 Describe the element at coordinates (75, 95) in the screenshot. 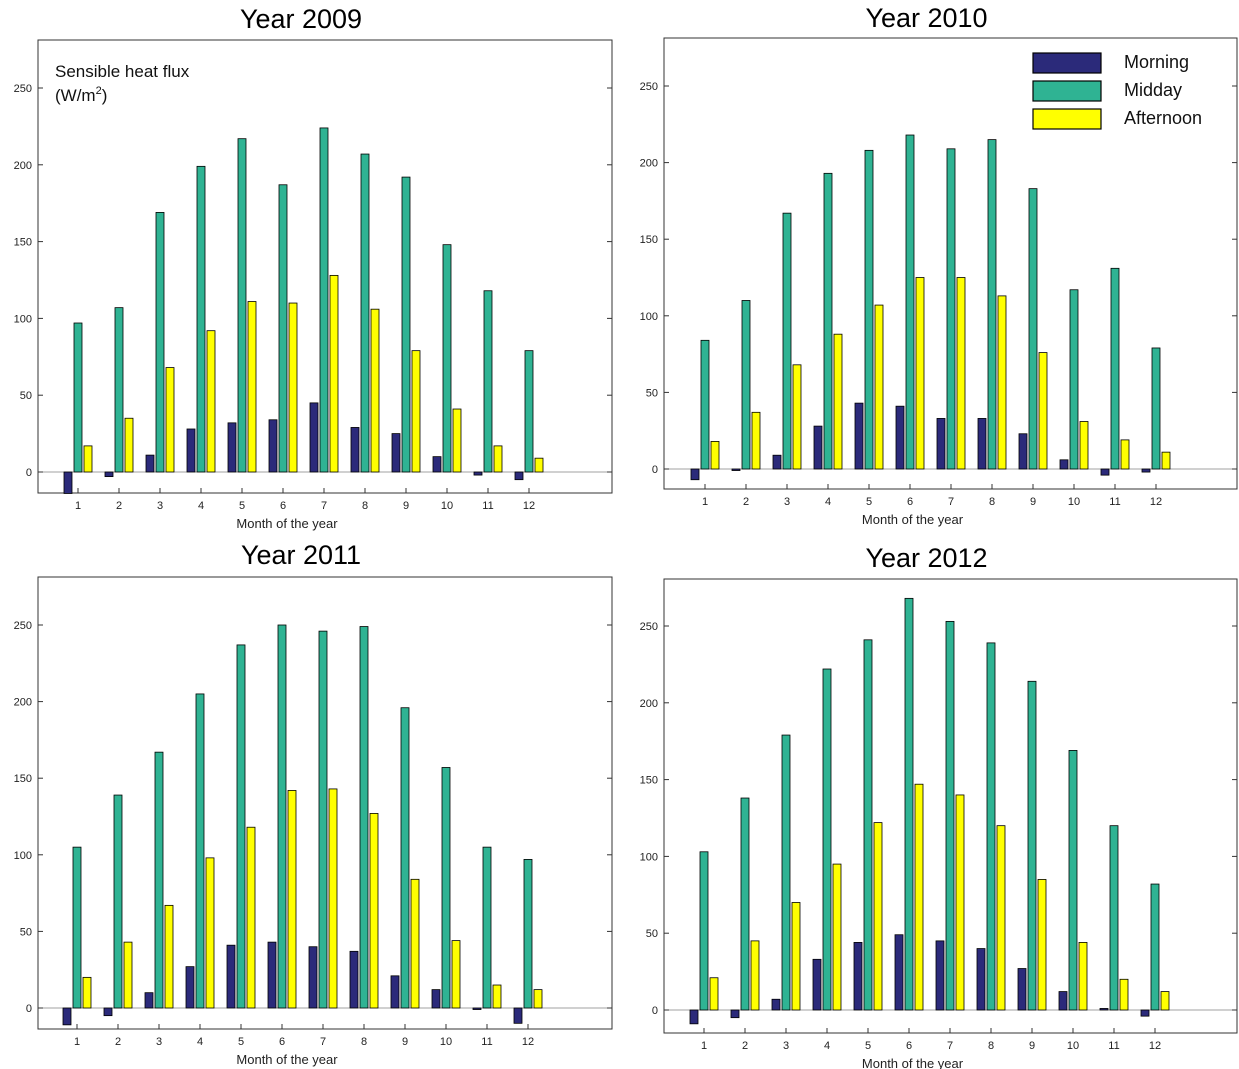

I see `unit-base: (W/m` at that location.